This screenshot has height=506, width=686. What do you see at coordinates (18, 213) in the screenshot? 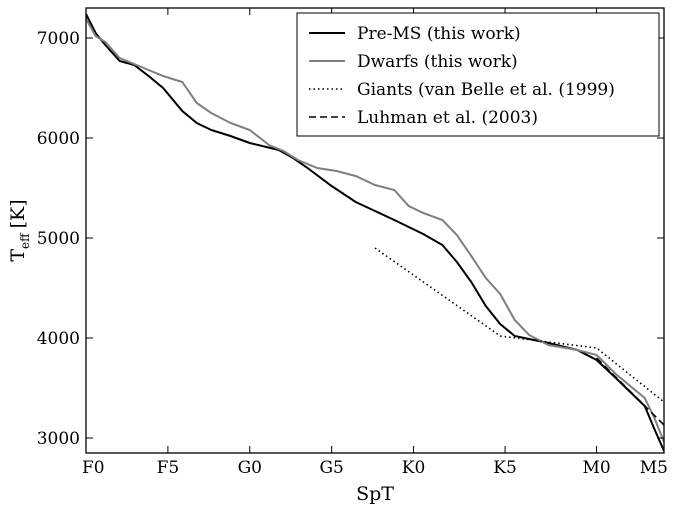
I see `y-axis-label-unit: [K]` at bounding box center [18, 213].